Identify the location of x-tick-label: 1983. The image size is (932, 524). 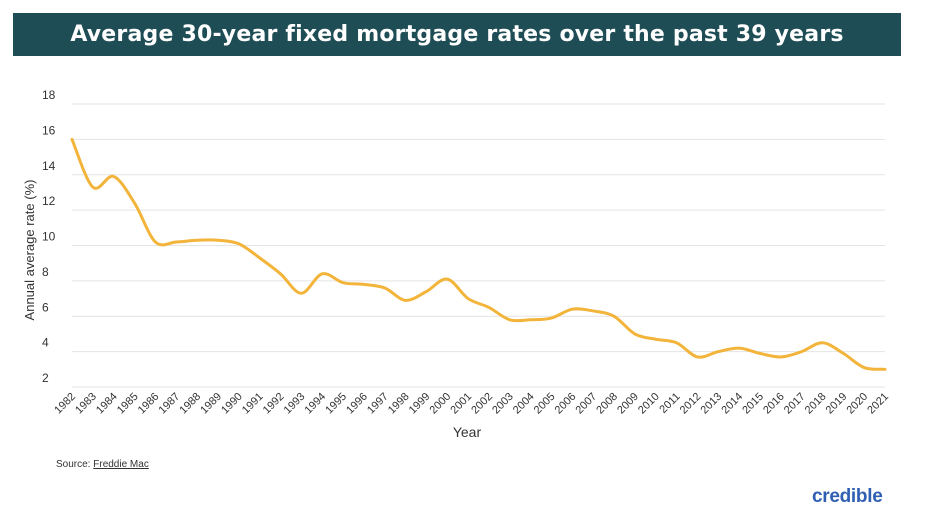
(86, 404).